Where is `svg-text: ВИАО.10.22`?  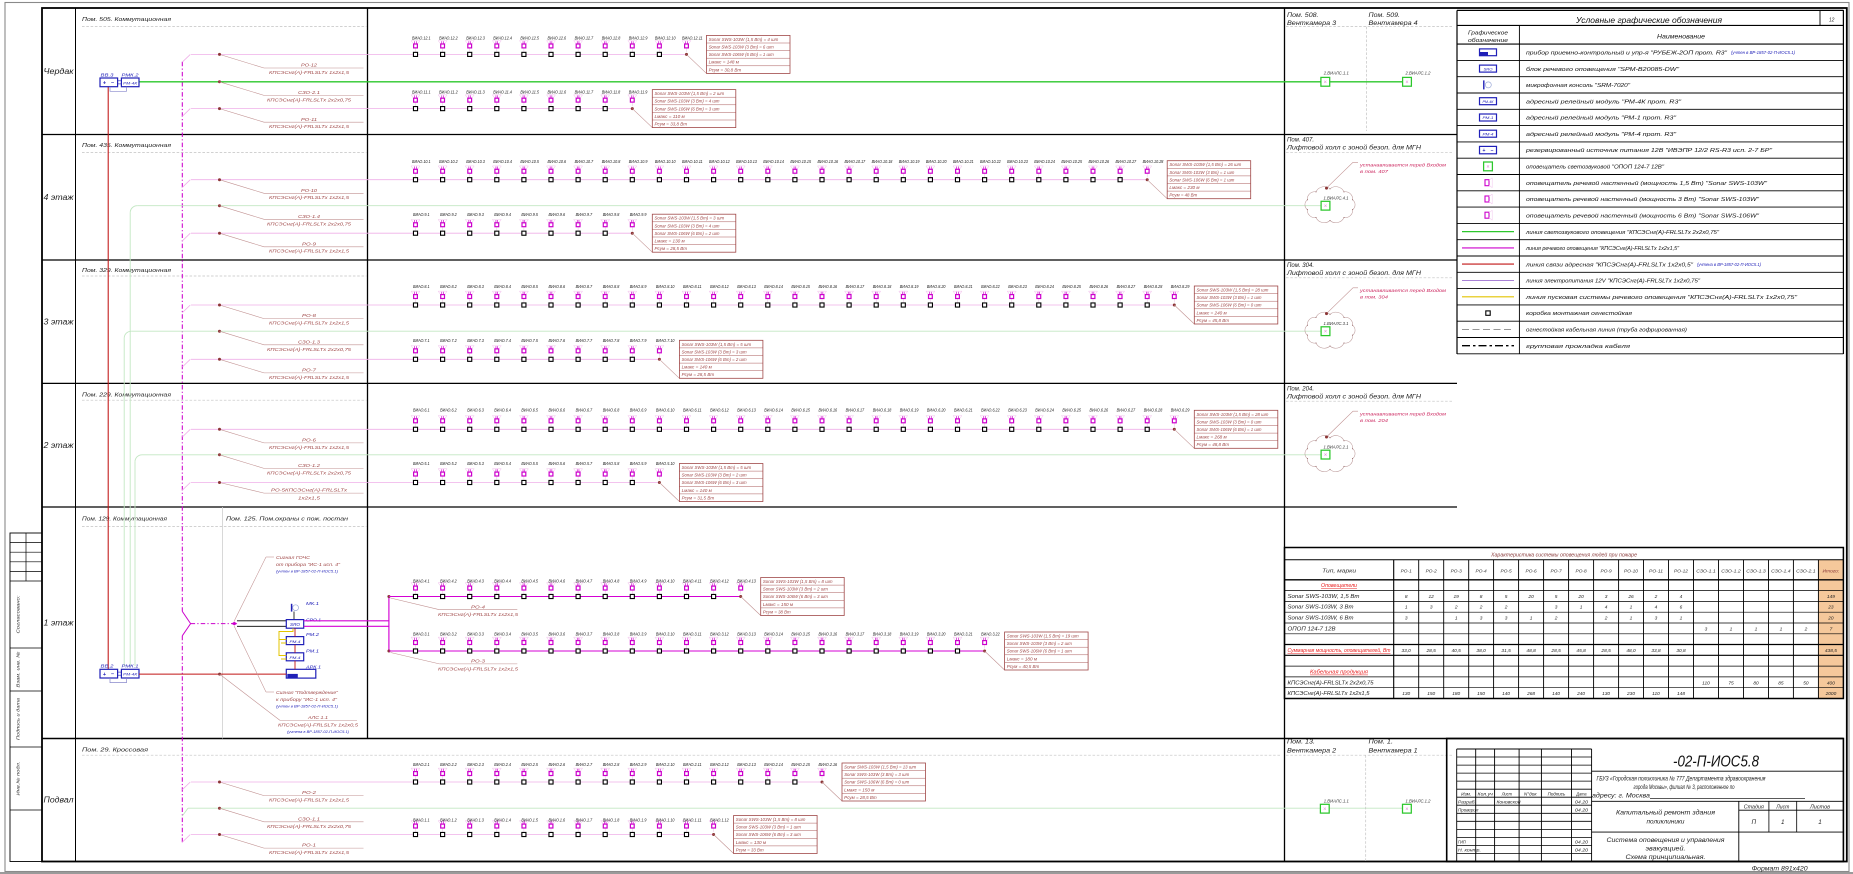 svg-text: ВИАО.10.22 is located at coordinates (990, 161).